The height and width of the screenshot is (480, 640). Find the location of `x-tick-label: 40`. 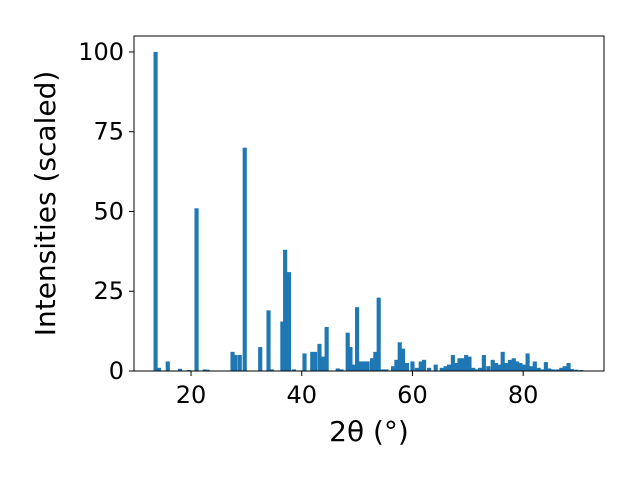

x-tick-label: 40 is located at coordinates (301, 395).